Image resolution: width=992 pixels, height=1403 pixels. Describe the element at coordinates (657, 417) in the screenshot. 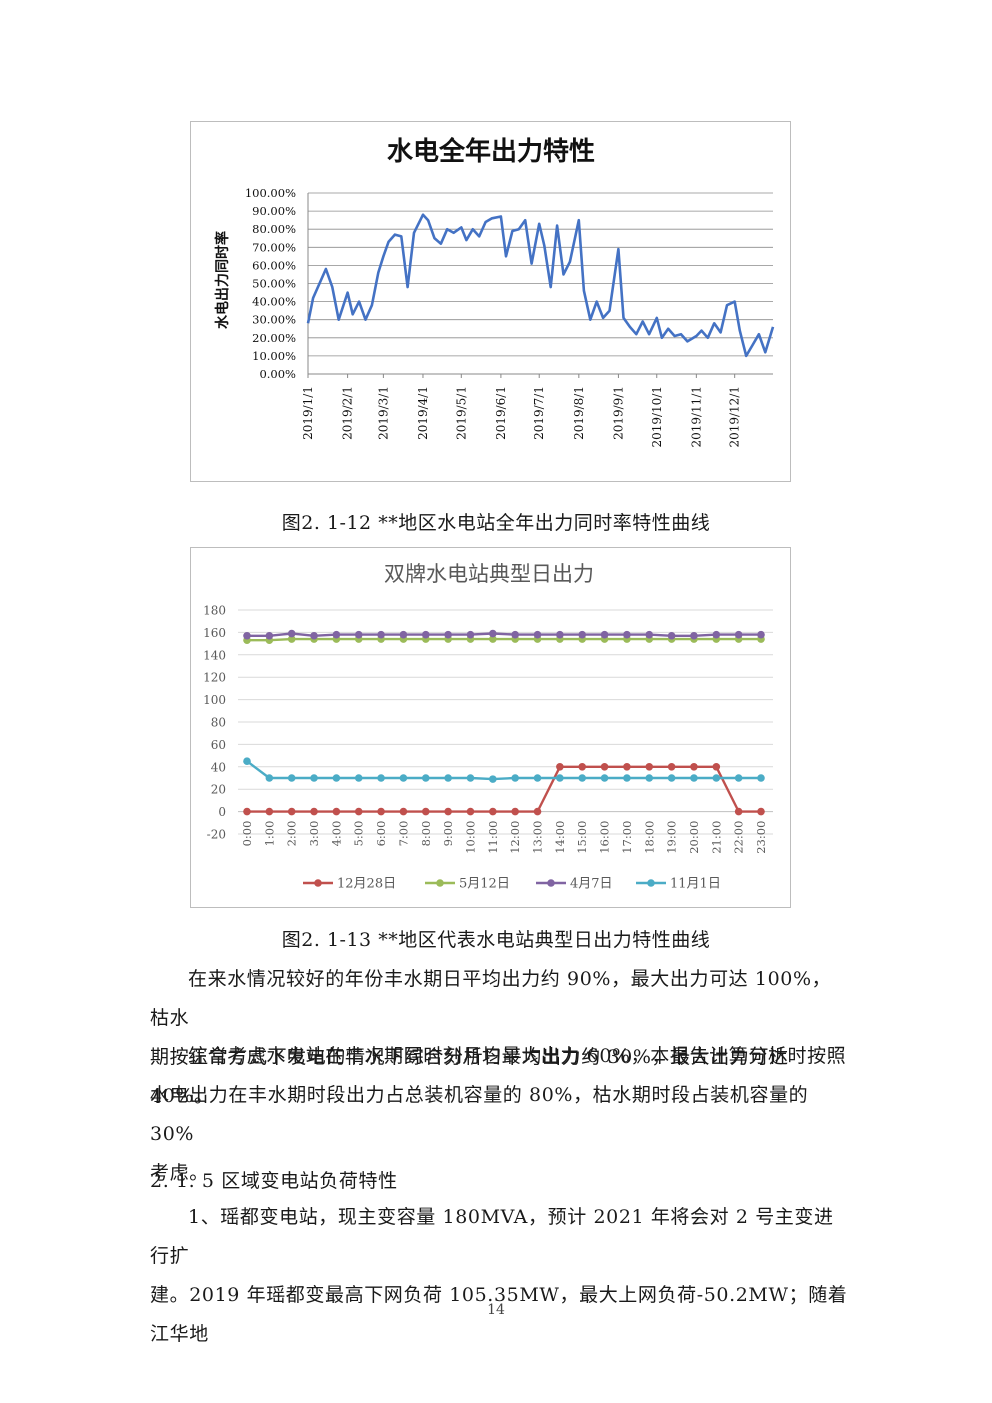

I see `x-tick-label: 2019/10/1` at that location.